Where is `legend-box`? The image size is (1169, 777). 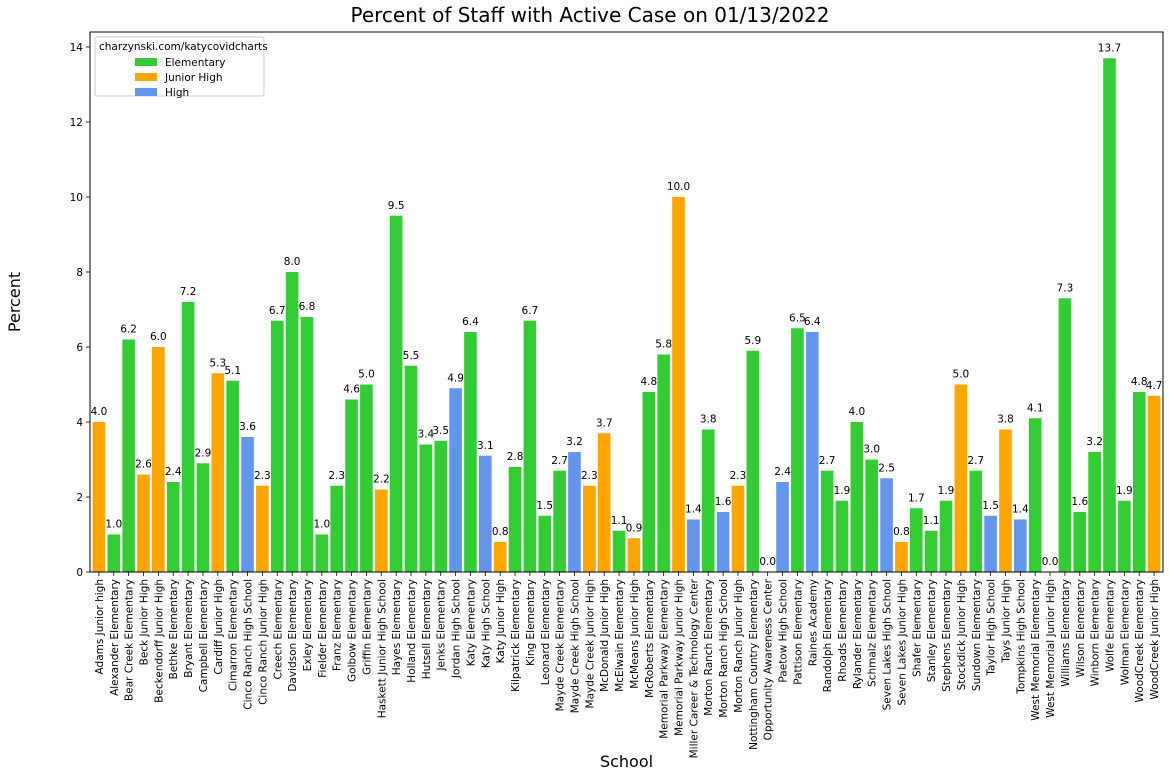
legend-box is located at coordinates (179, 66).